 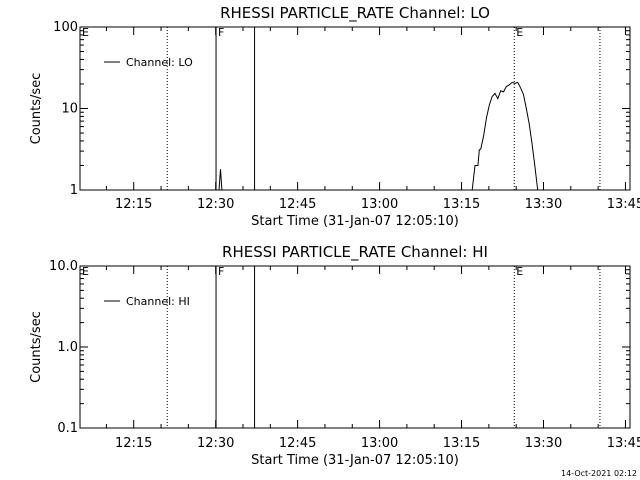 What do you see at coordinates (355, 252) in the screenshot?
I see `chart-title: RHESSI PARTICLE_RATE Channel: HI` at bounding box center [355, 252].